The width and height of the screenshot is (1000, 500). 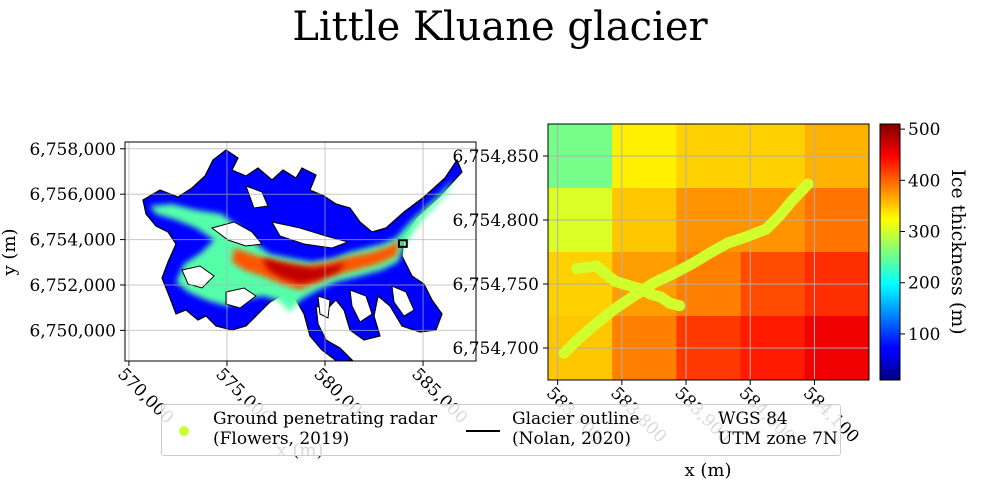 I want to click on glacier-ice-body, so click(x=302, y=255).